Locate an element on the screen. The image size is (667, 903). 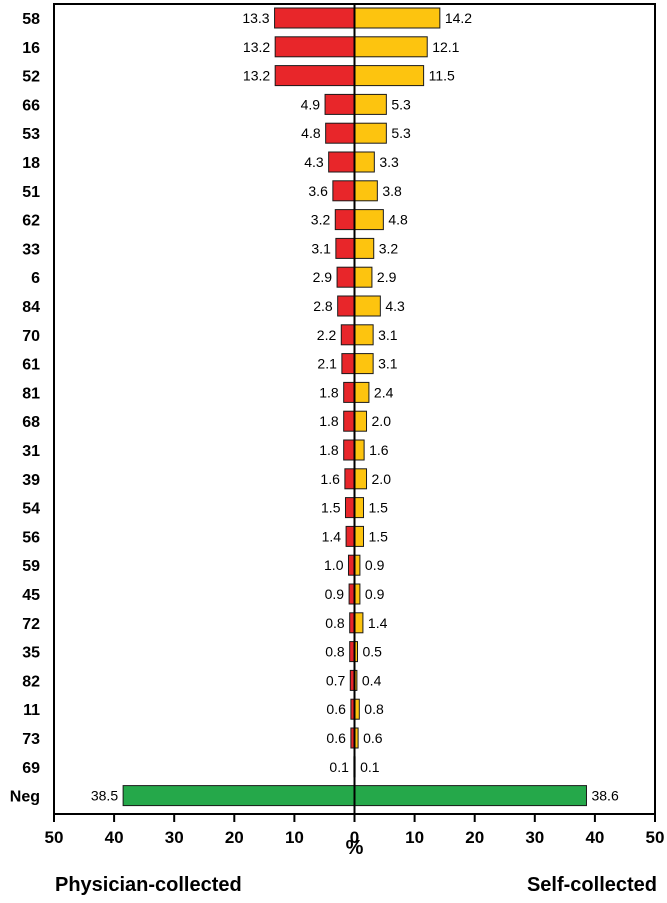
self-value-68: 2.0 is located at coordinates (382, 421).